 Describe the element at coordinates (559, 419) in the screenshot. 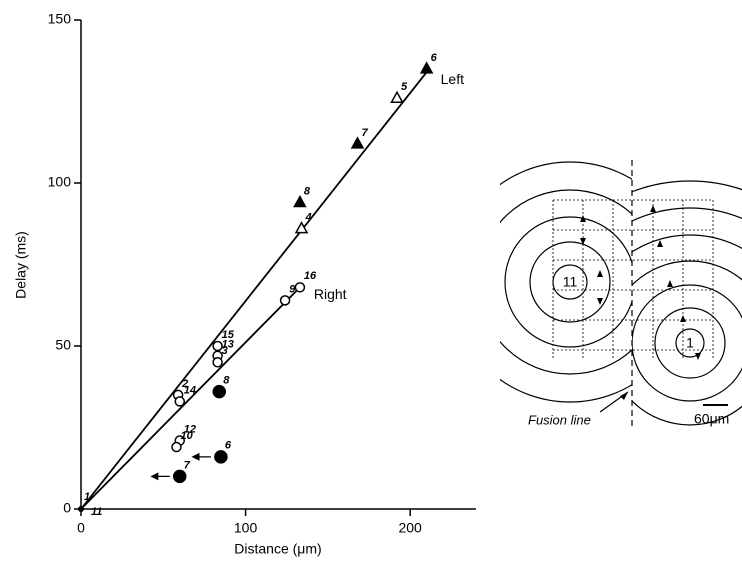

I see `fusion-label: Fusion line` at that location.